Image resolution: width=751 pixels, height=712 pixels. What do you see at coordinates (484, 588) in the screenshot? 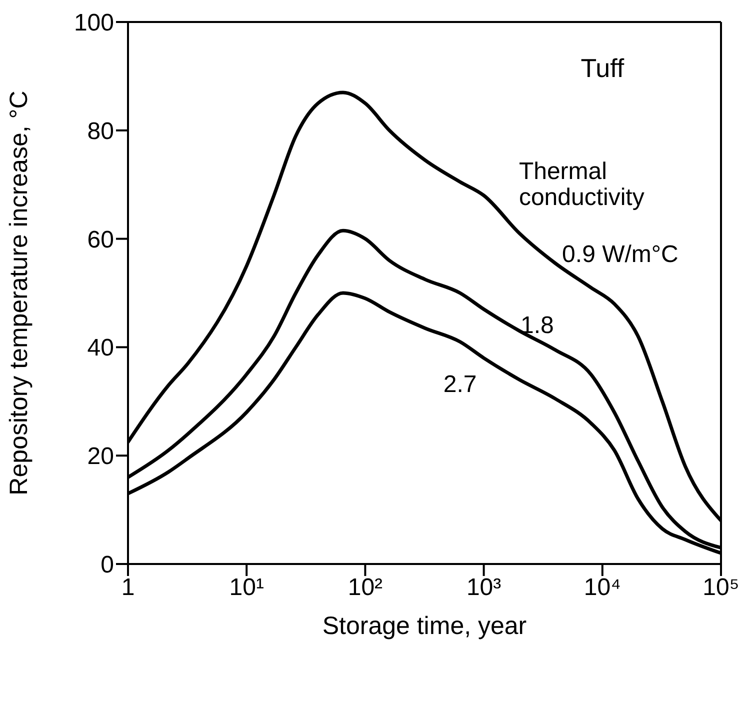
I see `x-tick-label: 10³` at bounding box center [484, 588].